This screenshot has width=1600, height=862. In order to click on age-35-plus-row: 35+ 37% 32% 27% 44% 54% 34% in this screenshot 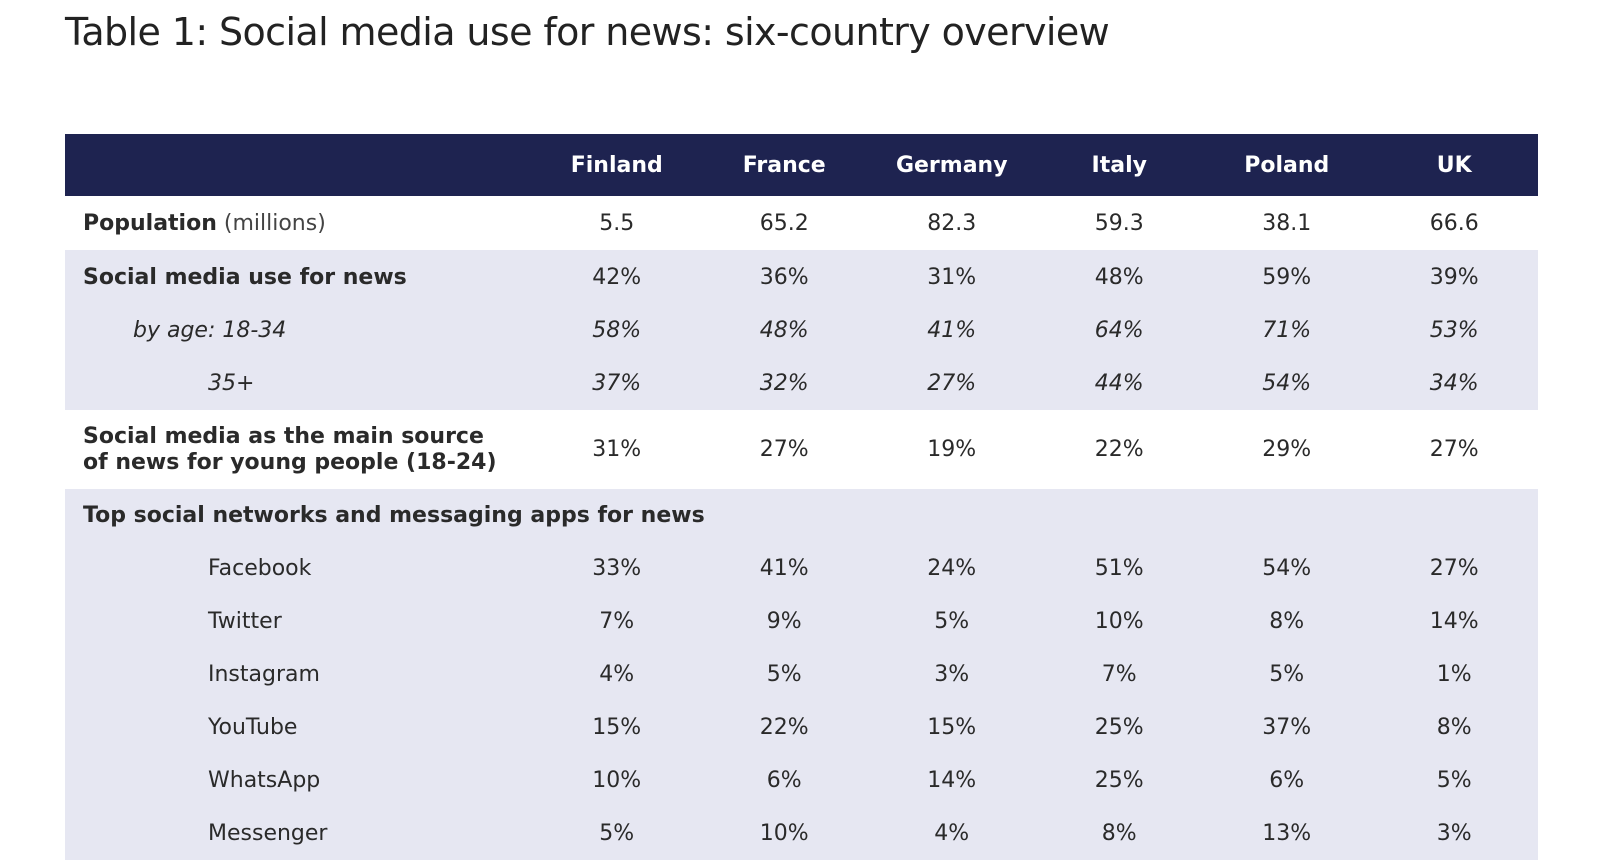, I will do `click(801, 383)`.